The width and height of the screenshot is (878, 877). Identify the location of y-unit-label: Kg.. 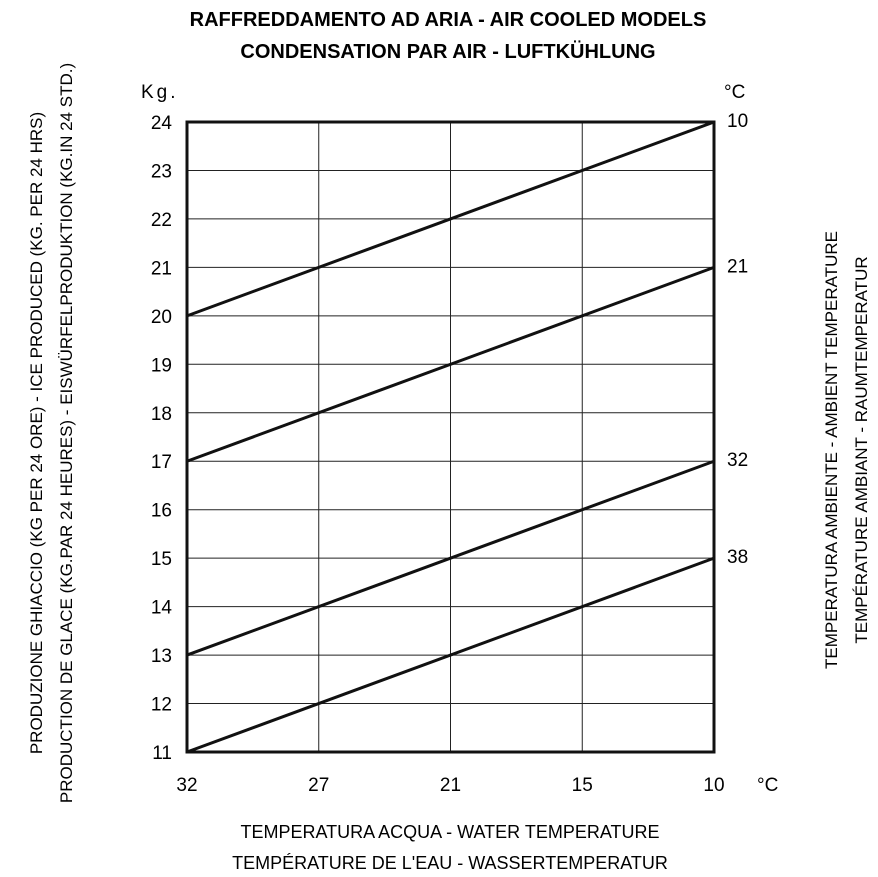
(160, 92).